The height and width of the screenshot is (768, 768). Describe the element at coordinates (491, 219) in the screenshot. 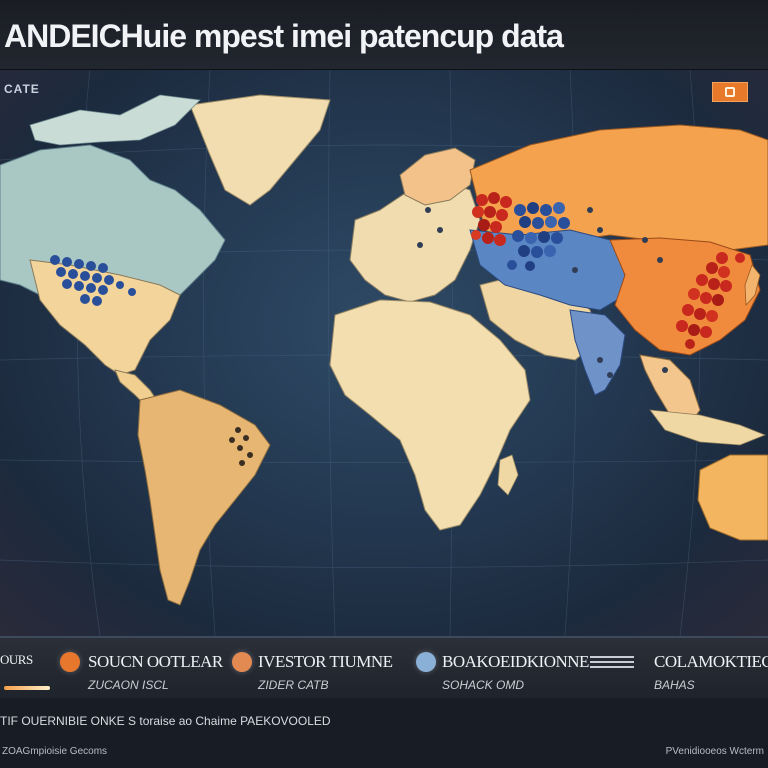

I see `hotspot-cluster-east-europe` at that location.